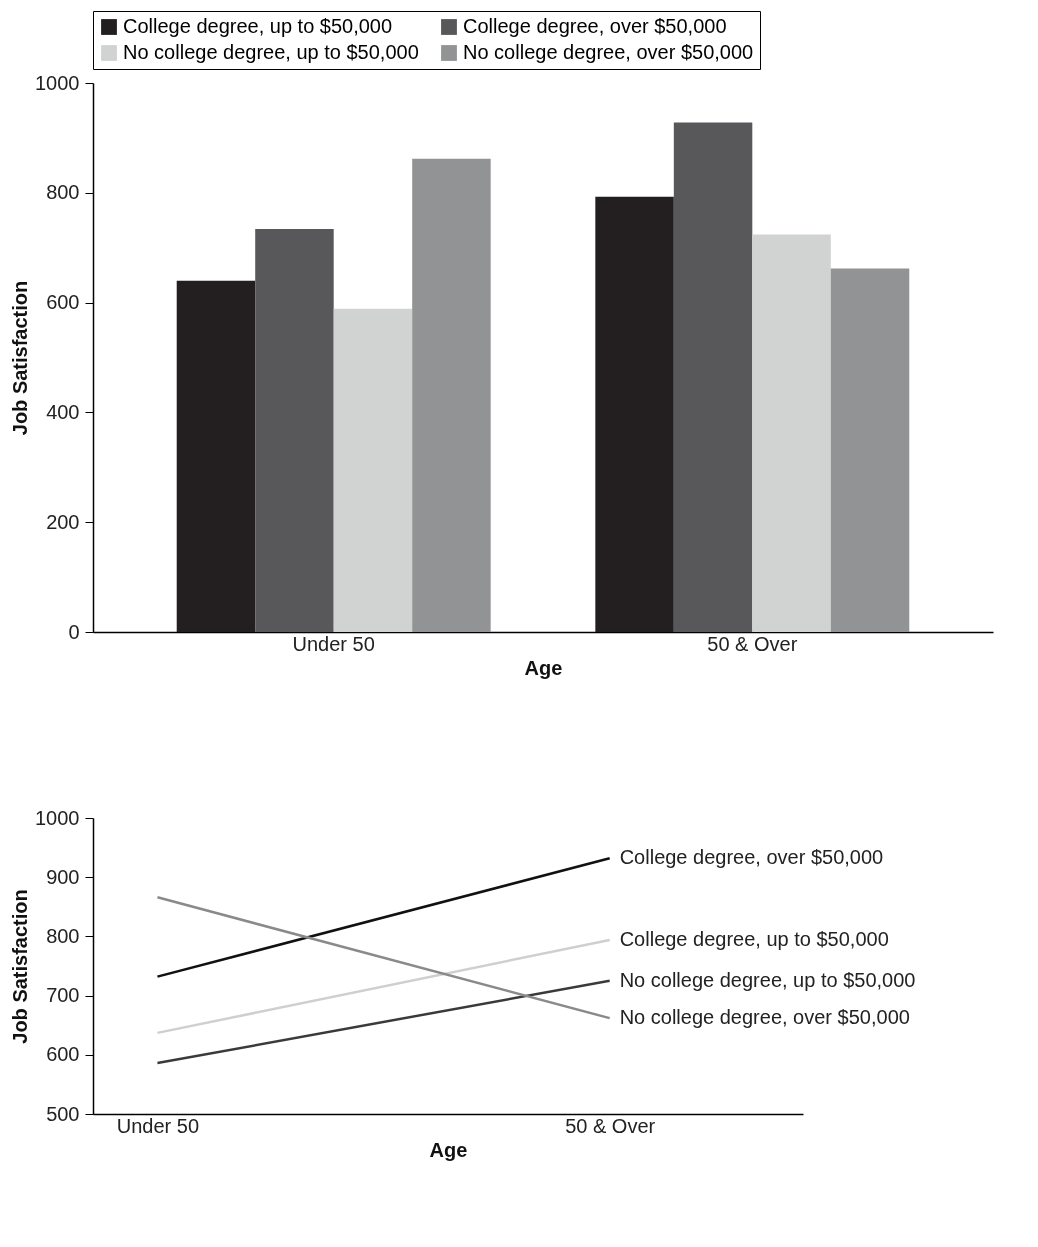 The width and height of the screenshot is (1038, 1247). What do you see at coordinates (764, 1017) in the screenshot?
I see `series-label: No college degree, over $50,000` at bounding box center [764, 1017].